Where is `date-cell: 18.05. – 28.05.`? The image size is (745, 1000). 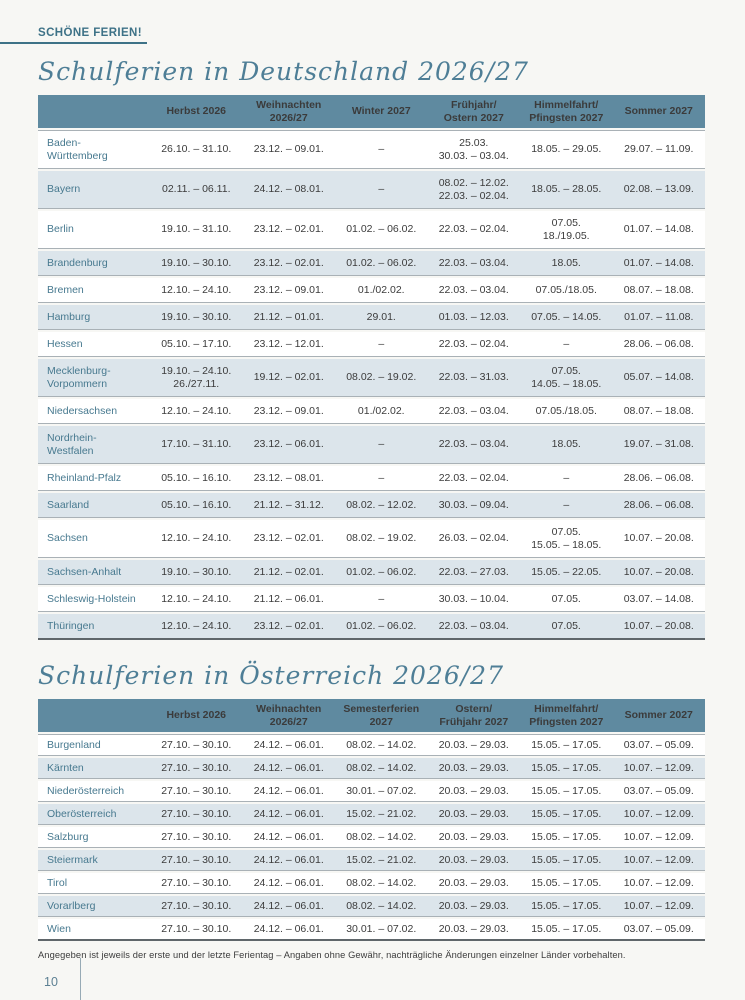 date-cell: 18.05. – 28.05. is located at coordinates (566, 189).